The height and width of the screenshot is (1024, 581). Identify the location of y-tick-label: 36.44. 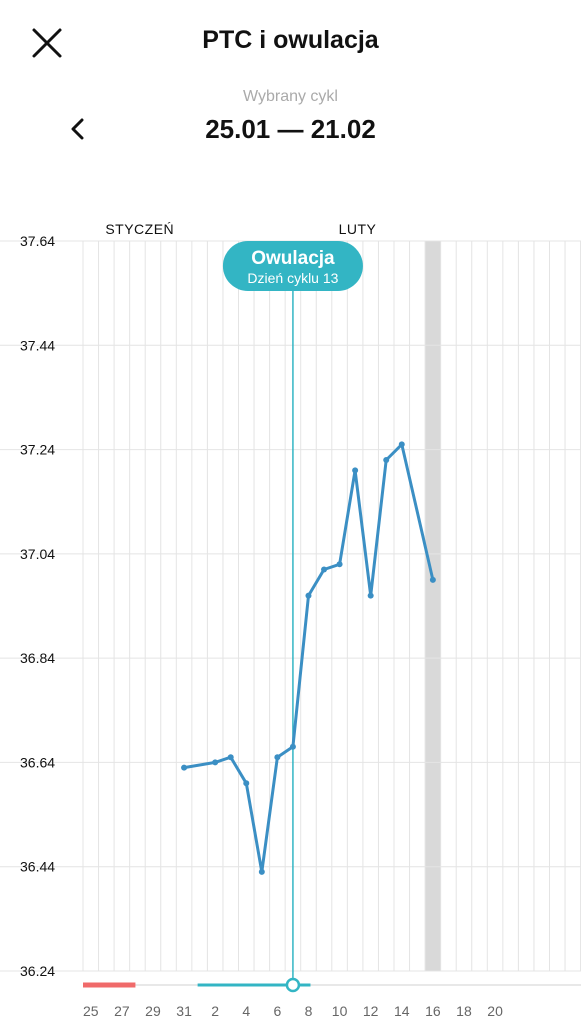
(37, 867).